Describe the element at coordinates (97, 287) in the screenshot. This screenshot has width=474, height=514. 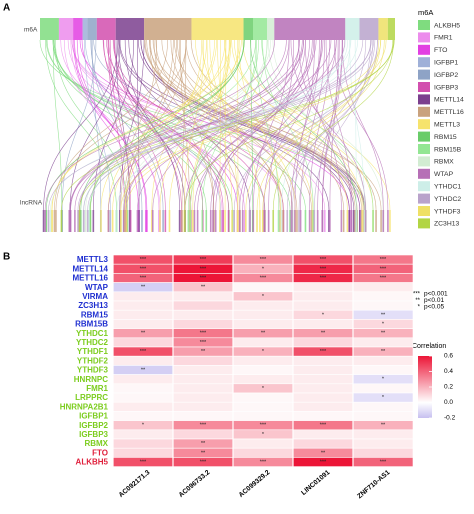
I see `row-label: WTAP` at that location.